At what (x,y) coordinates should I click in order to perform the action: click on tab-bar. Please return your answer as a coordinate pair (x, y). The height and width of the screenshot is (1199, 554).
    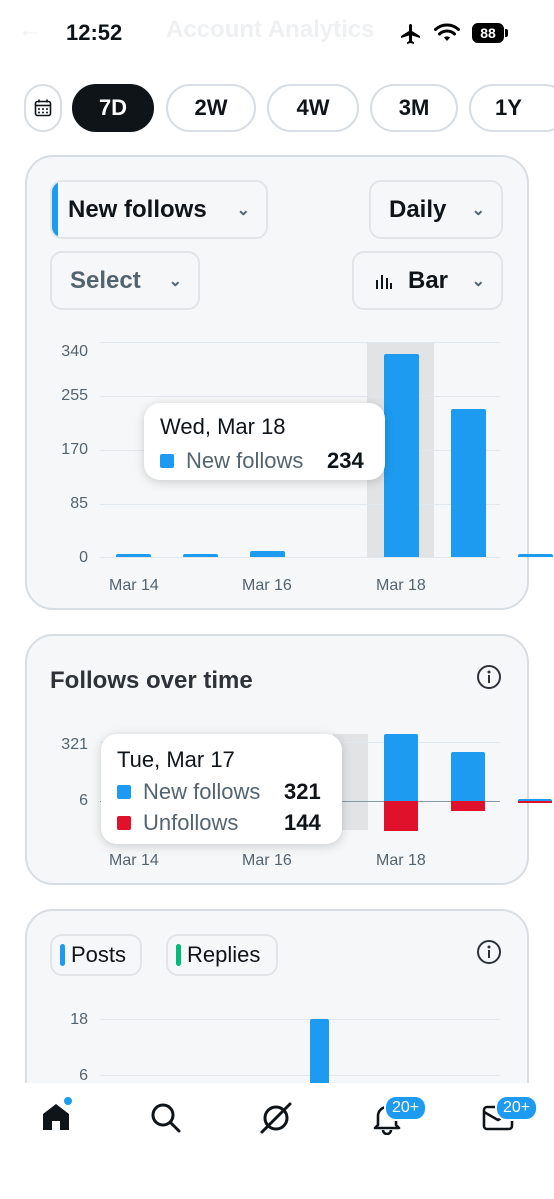
    Looking at the image, I should click on (277, 1141).